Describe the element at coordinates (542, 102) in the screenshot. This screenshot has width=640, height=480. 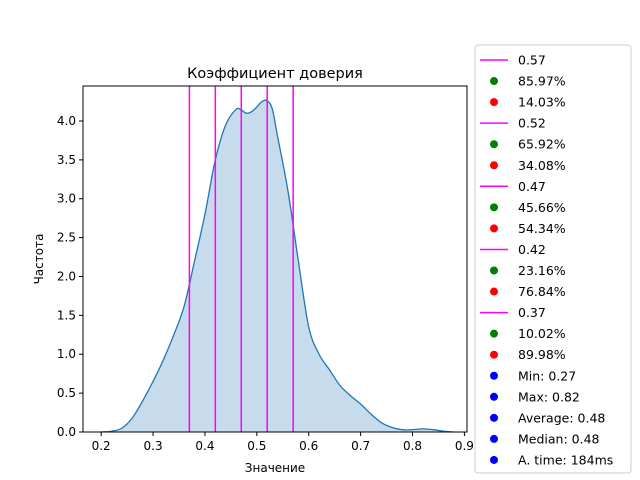
I see `legend-label: 14.03%` at that location.